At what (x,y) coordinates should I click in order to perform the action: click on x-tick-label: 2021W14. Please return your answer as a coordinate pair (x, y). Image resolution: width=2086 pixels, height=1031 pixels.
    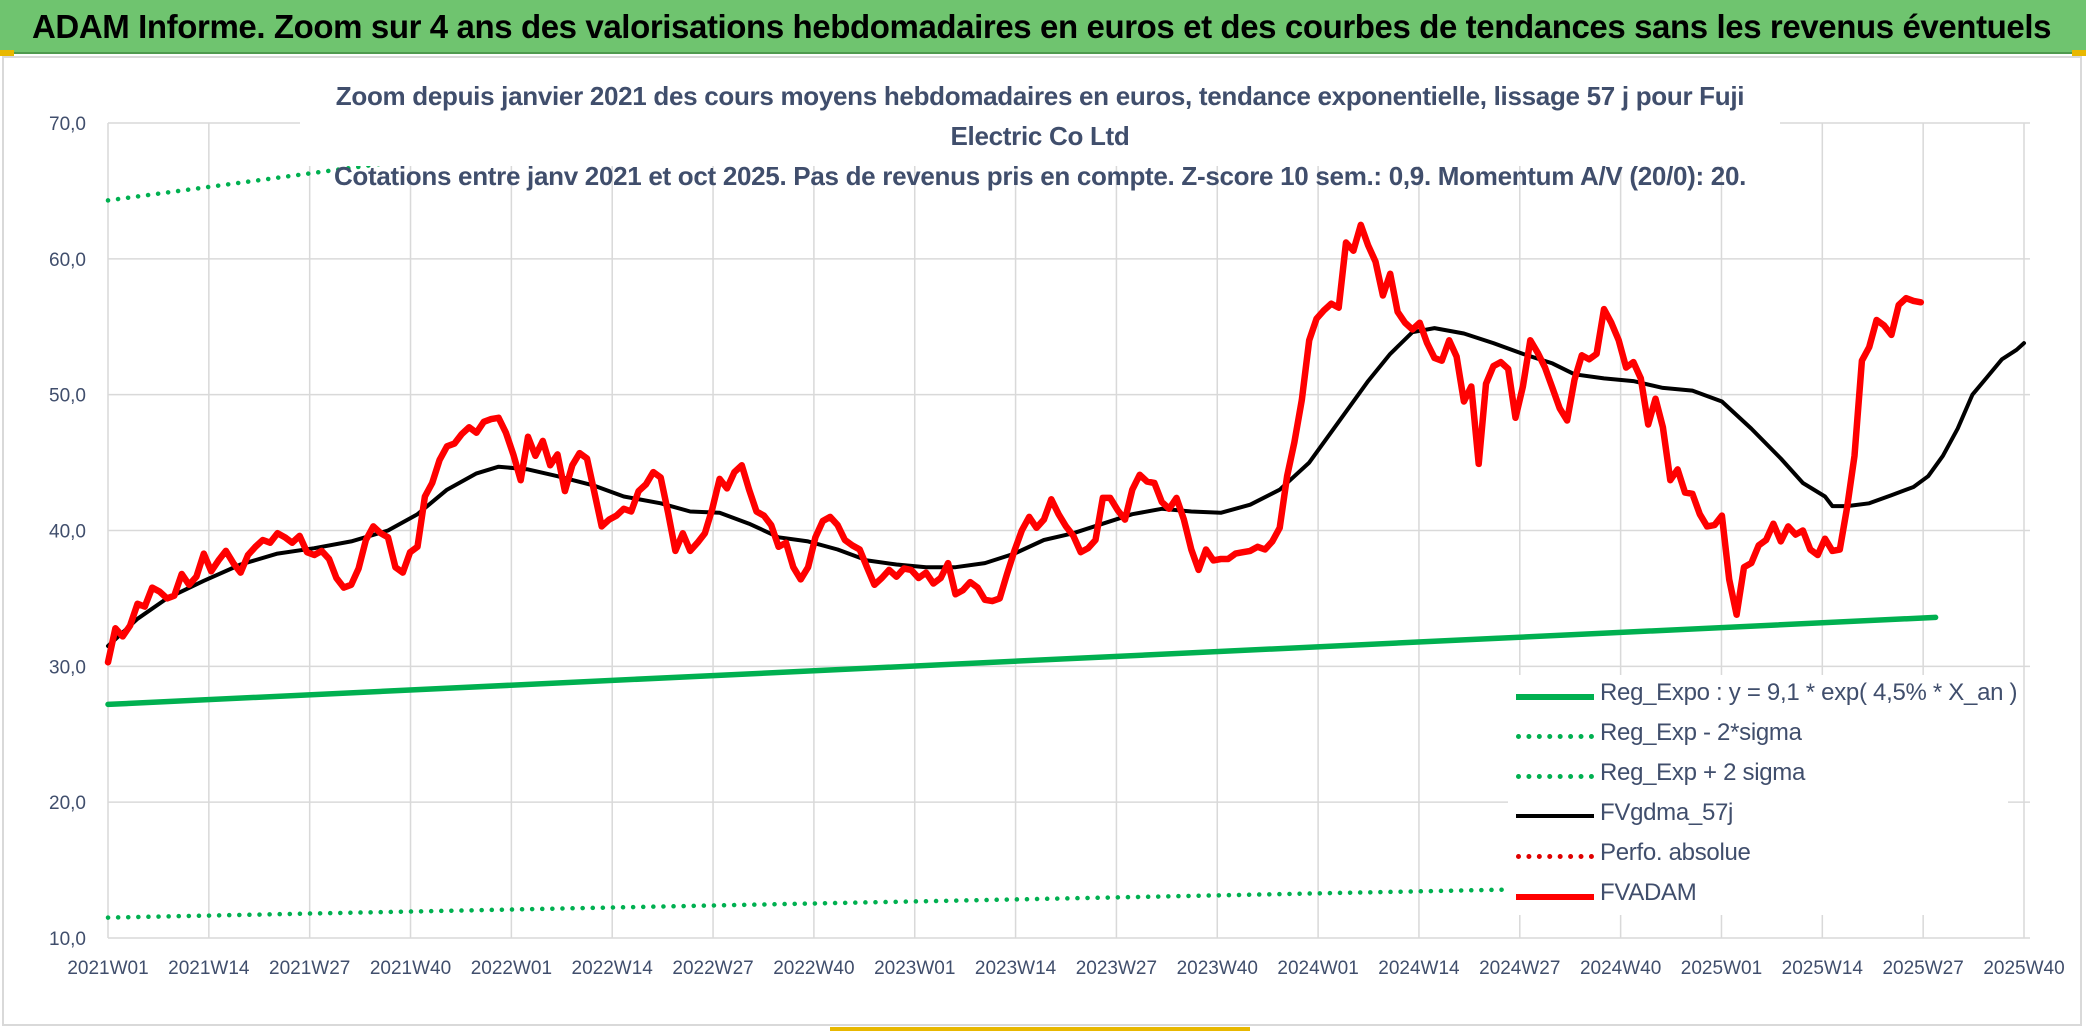
    Looking at the image, I should click on (209, 968).